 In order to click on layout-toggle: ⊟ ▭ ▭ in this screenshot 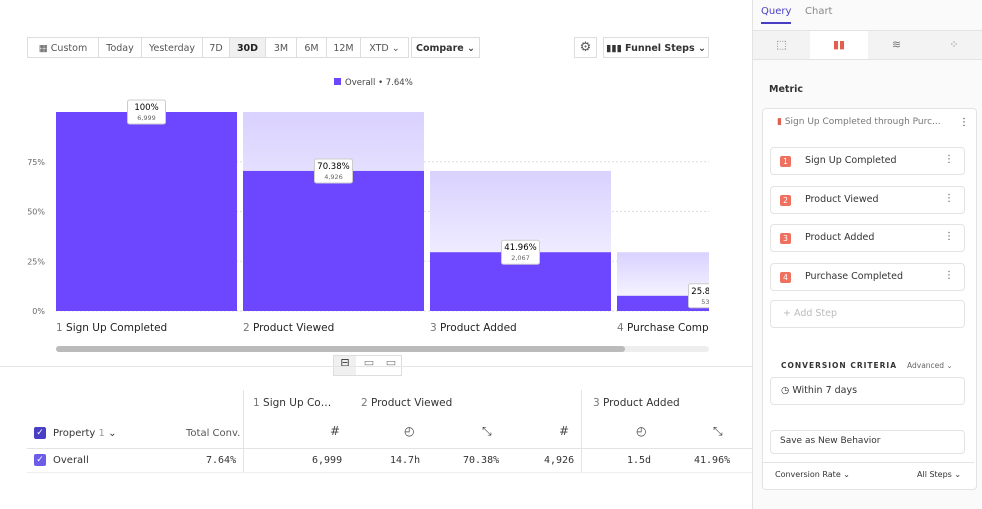, I will do `click(367, 365)`.